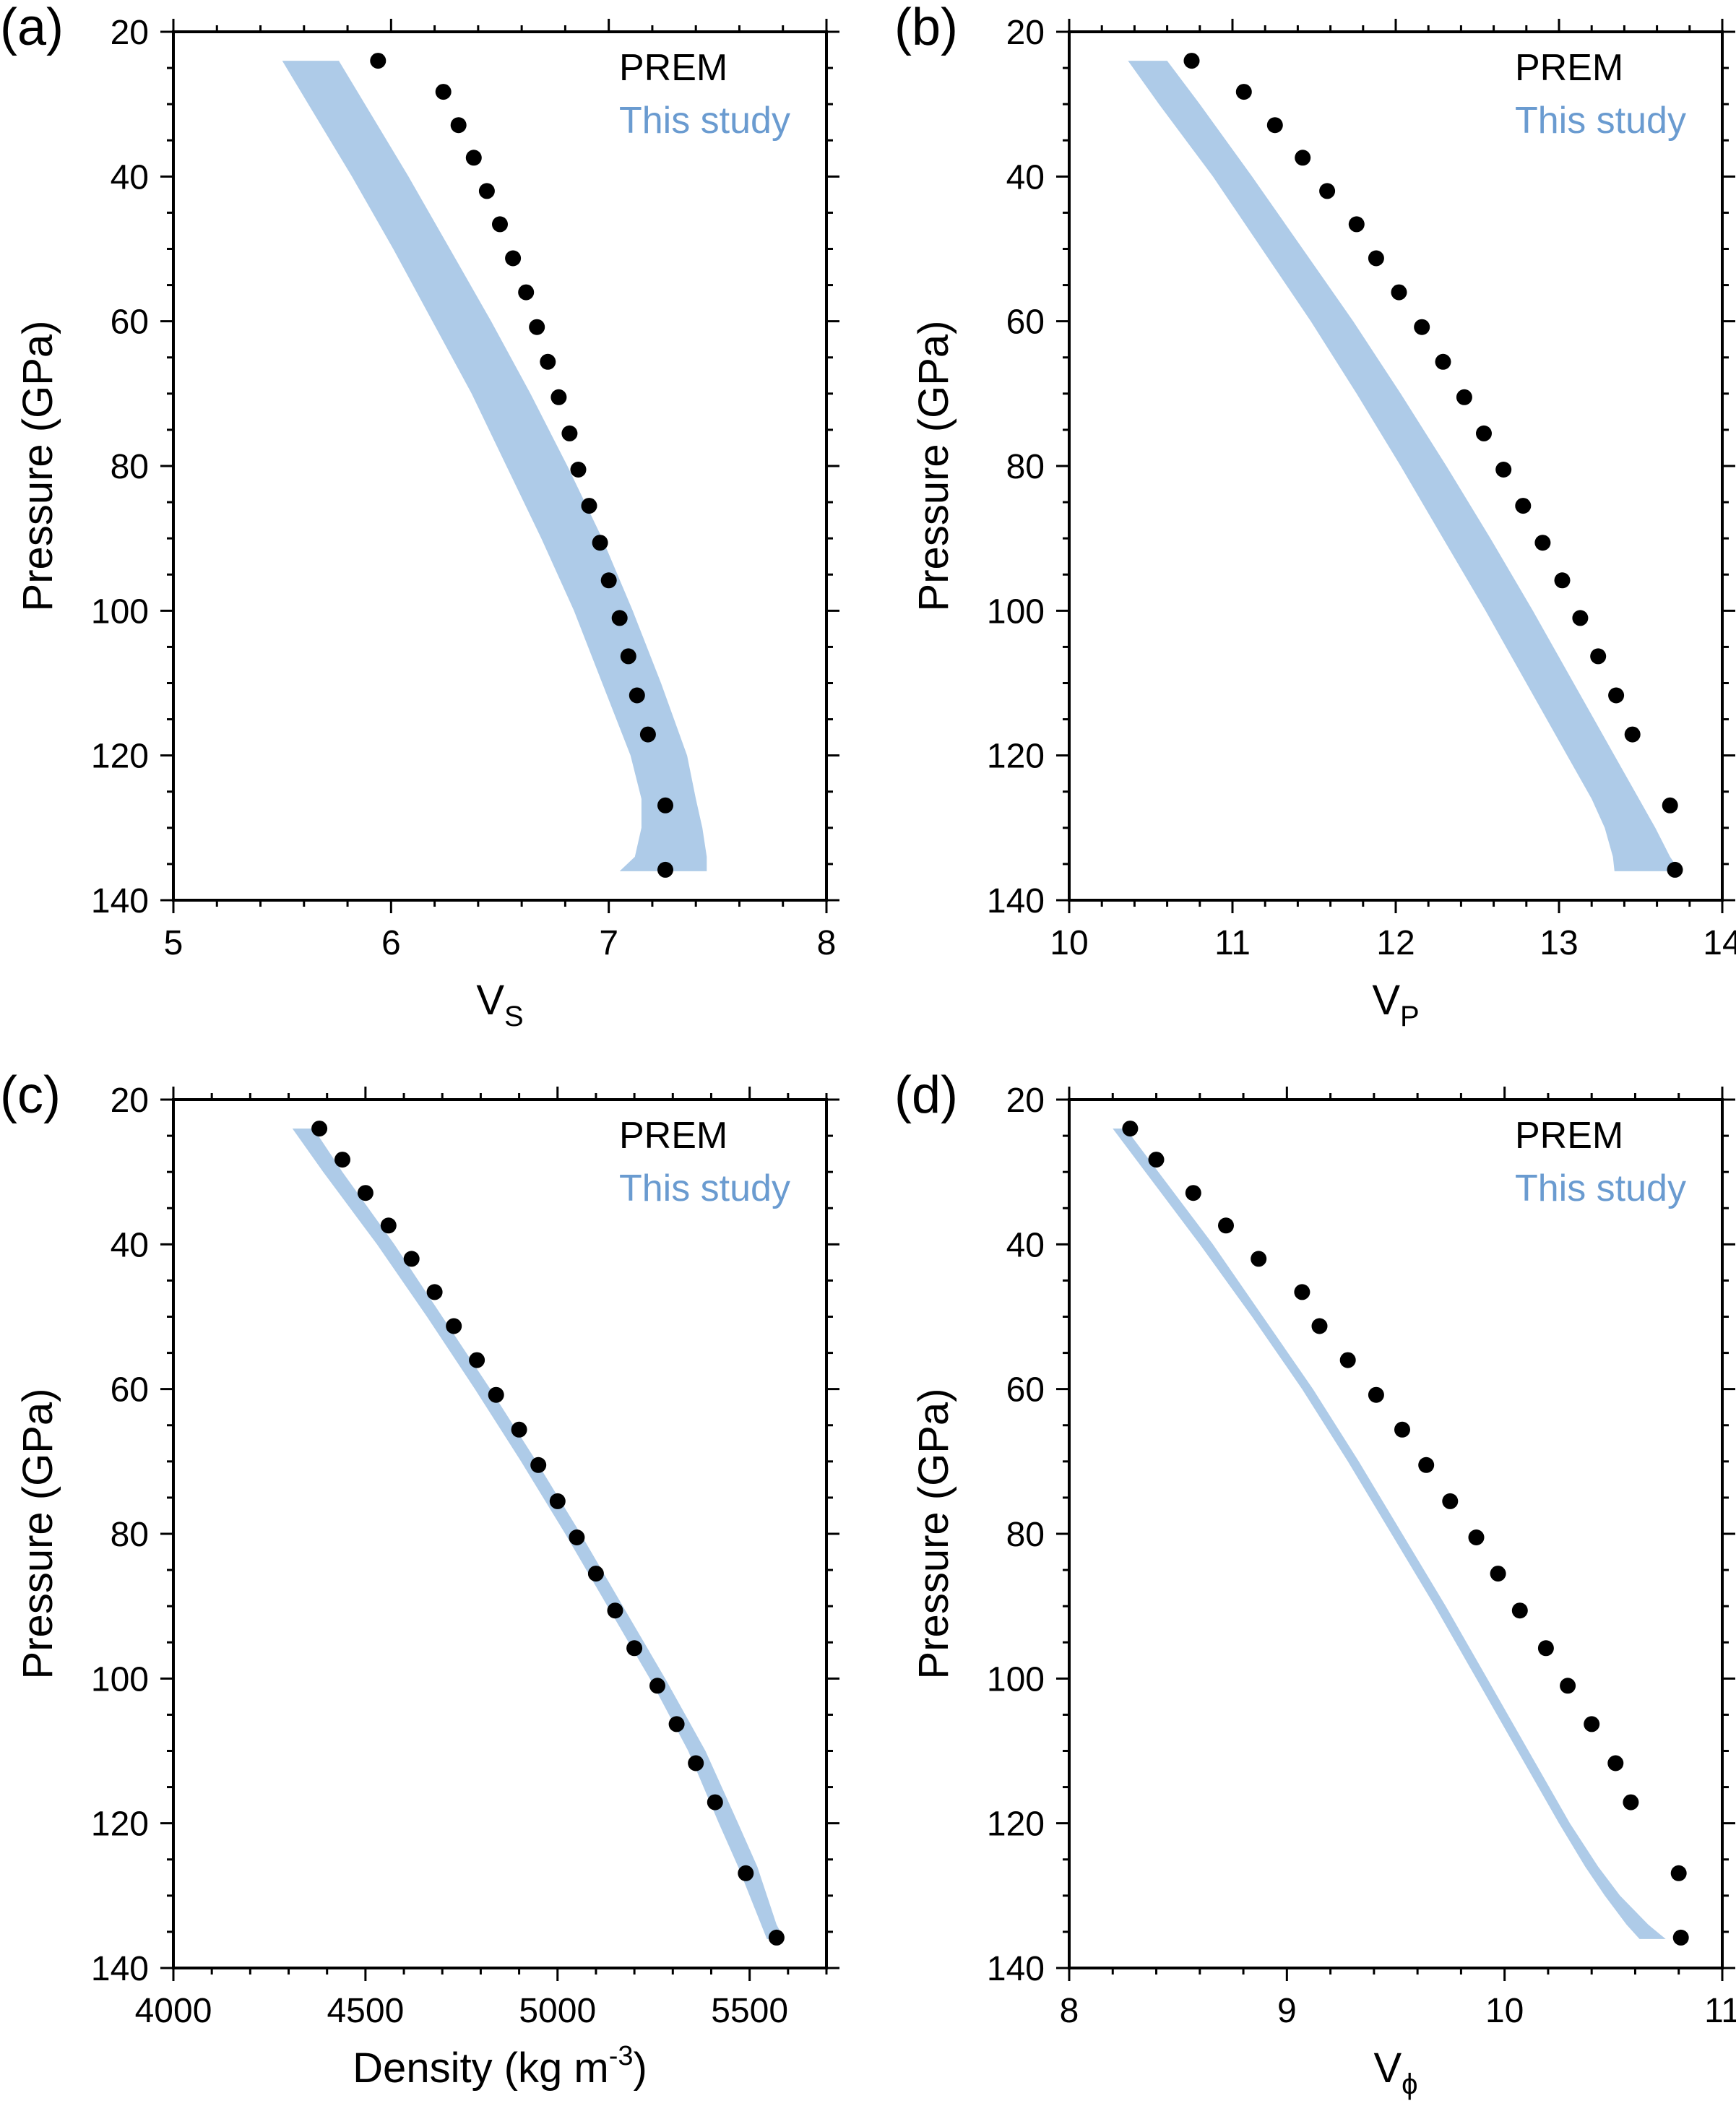  Describe the element at coordinates (1069, 2011) in the screenshot. I see `x-tick-label: 8` at that location.